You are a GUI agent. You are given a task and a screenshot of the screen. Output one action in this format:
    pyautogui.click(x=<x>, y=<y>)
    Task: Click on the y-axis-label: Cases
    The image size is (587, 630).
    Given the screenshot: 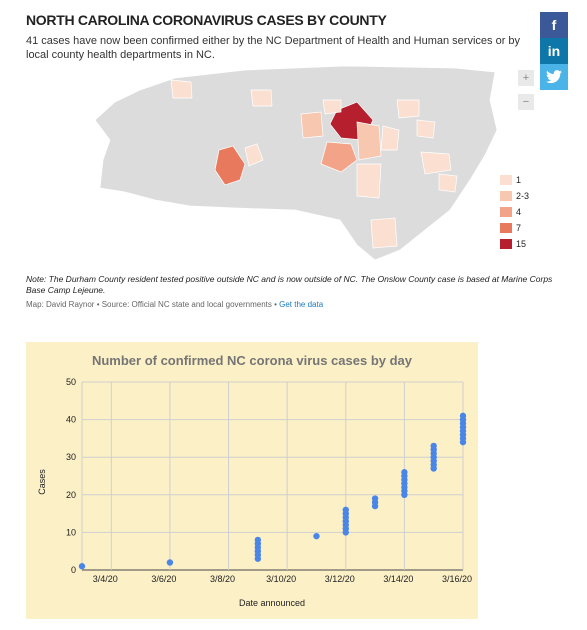 What is the action you would take?
    pyautogui.click(x=42, y=482)
    